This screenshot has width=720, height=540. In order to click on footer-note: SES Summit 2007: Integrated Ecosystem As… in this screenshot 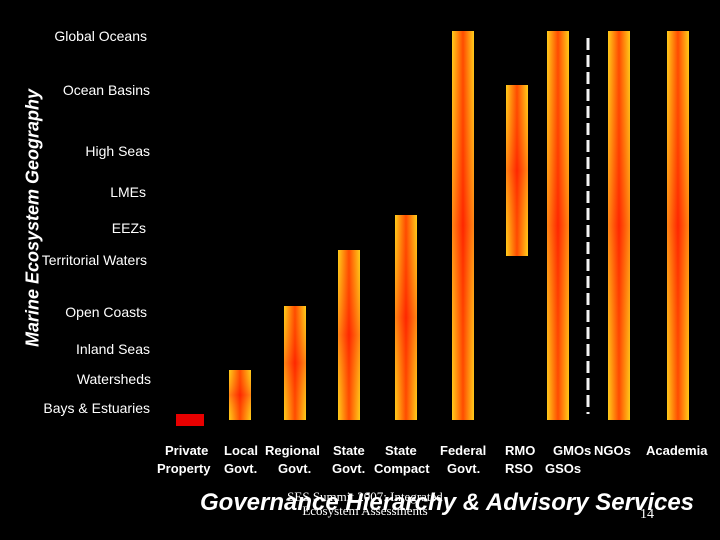, I will do `click(365, 503)`.